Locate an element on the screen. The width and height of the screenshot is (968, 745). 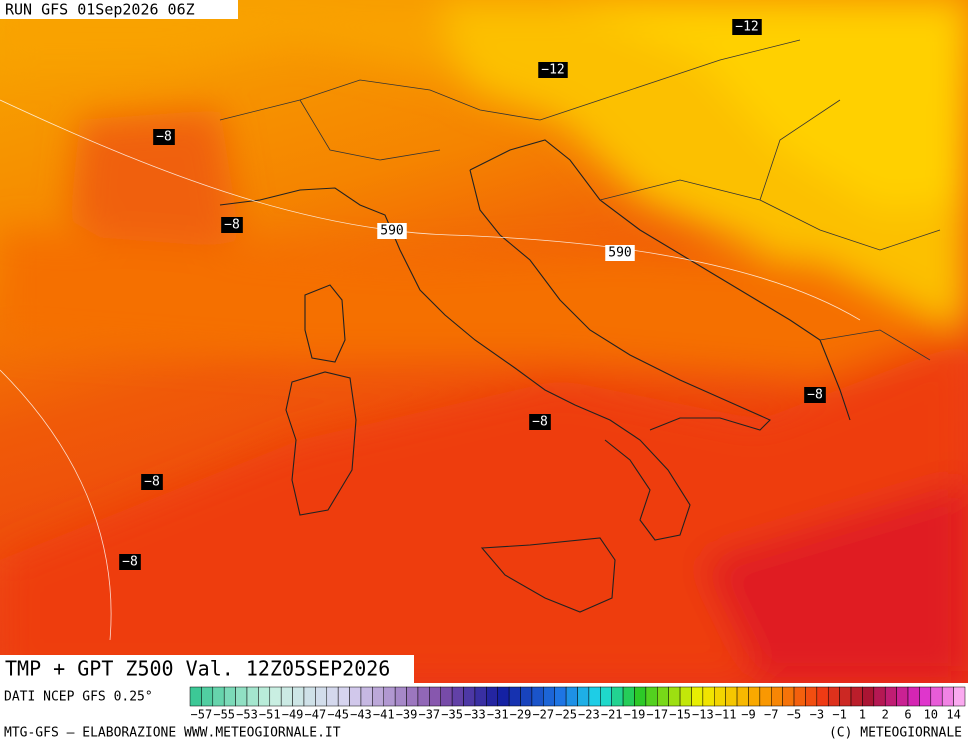
colorbar-label: −19 is located at coordinates (635, 715).